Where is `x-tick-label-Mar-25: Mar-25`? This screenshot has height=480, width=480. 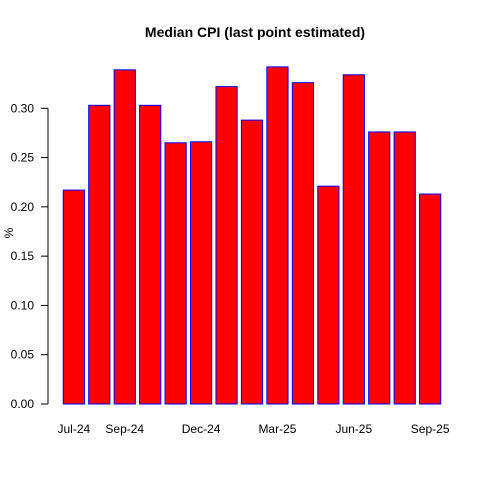 x-tick-label-Mar-25: Mar-25 is located at coordinates (277, 429).